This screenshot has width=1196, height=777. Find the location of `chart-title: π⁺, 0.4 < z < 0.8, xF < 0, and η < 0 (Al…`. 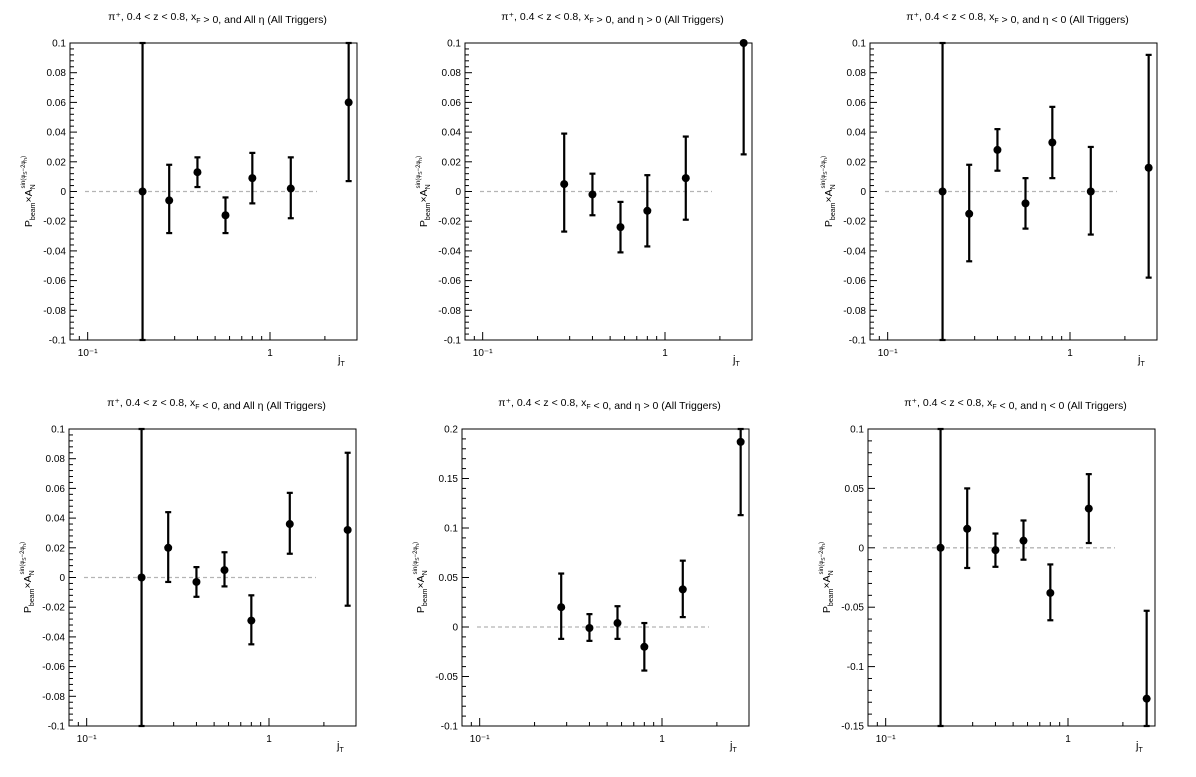

chart-title: π⁺, 0.4 < z < 0.8, xF < 0, and η < 0 (Al… is located at coordinates (1015, 404).